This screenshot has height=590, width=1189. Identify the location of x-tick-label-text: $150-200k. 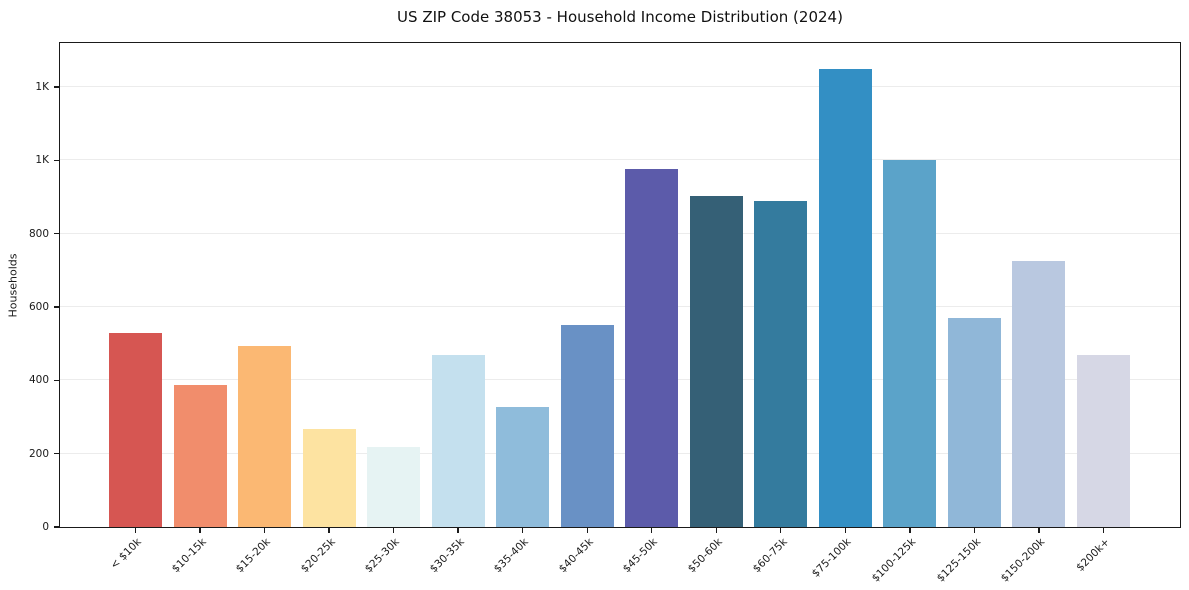
(1023, 560).